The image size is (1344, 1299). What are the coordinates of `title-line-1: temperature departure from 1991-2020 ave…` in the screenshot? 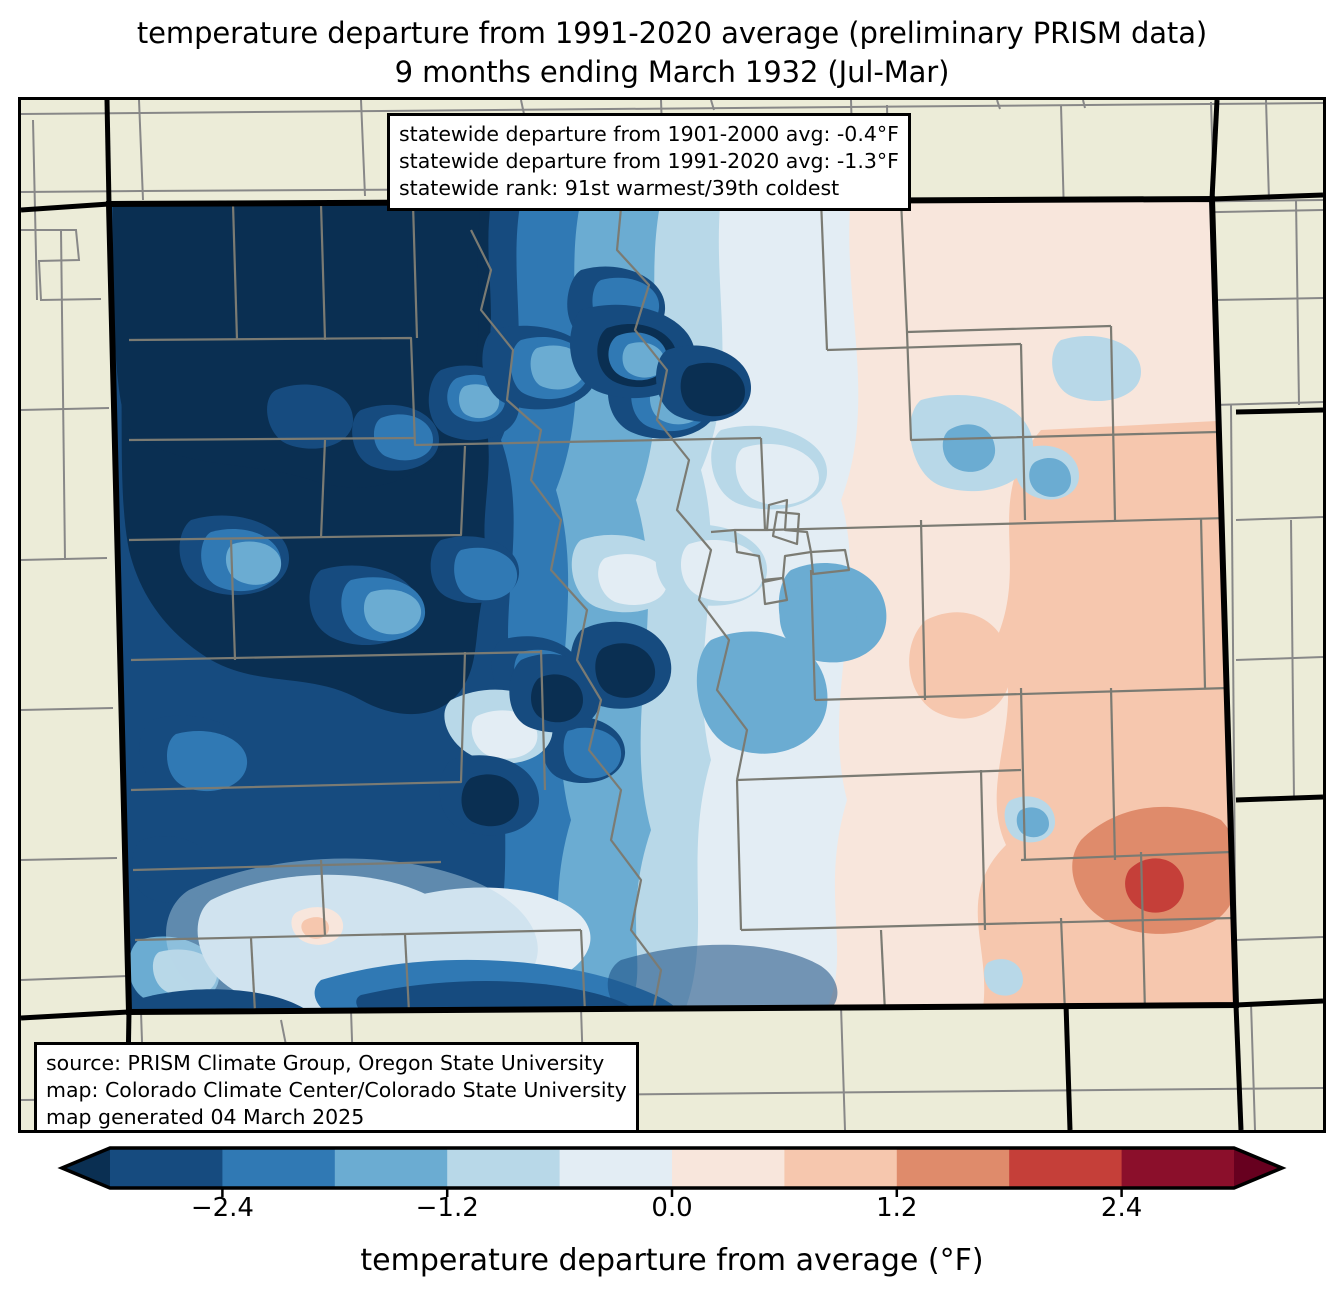 It's located at (672, 33).